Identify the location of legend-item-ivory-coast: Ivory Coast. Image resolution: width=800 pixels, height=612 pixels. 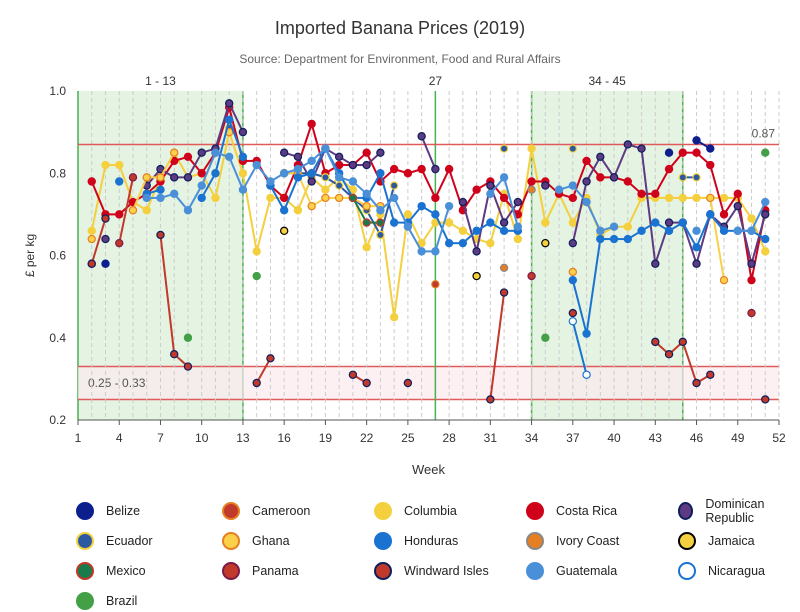
(572, 541).